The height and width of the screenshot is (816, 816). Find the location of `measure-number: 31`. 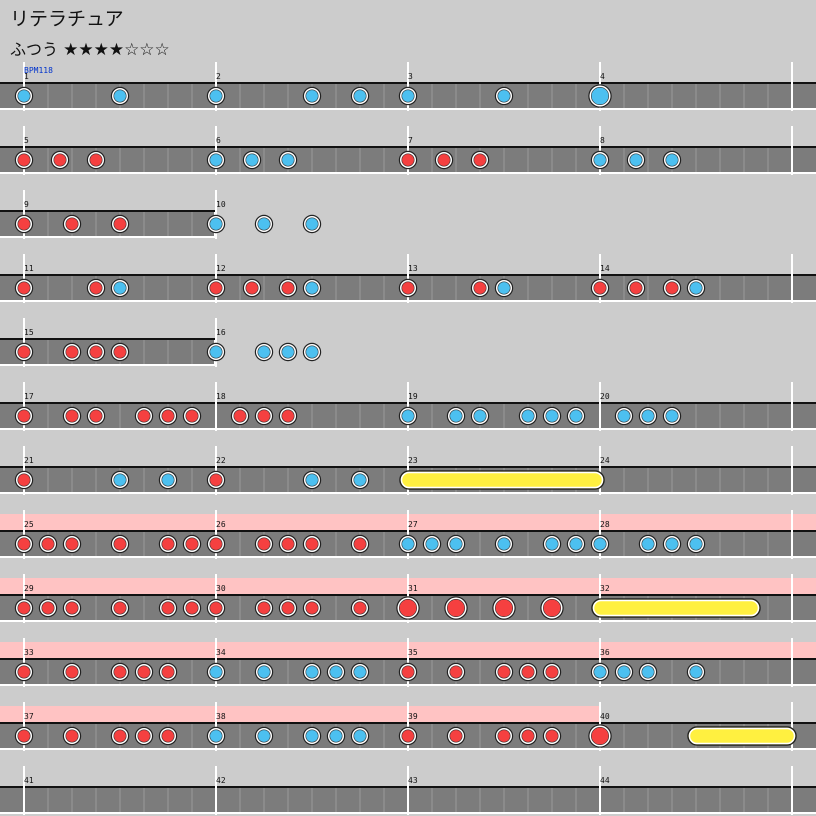

measure-number: 31 is located at coordinates (413, 588).